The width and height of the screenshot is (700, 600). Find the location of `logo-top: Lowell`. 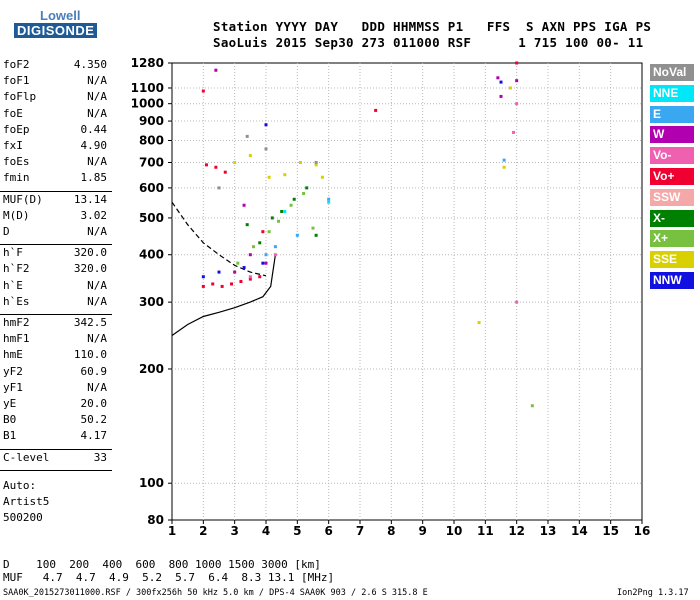

logo-top: Lowell is located at coordinates (60, 15).